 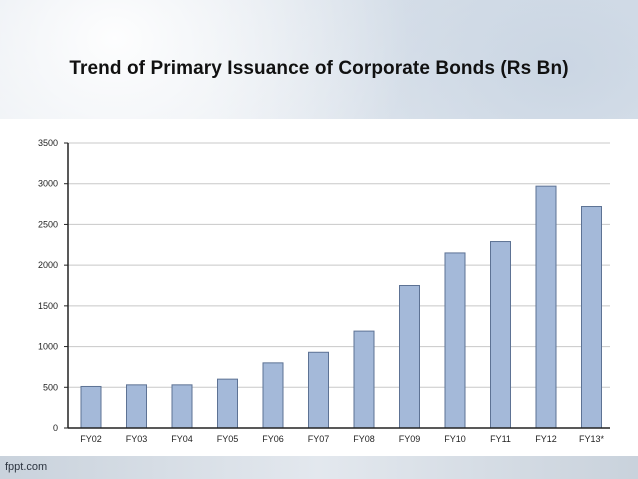 I want to click on x-category-label: FY07, so click(x=319, y=439).